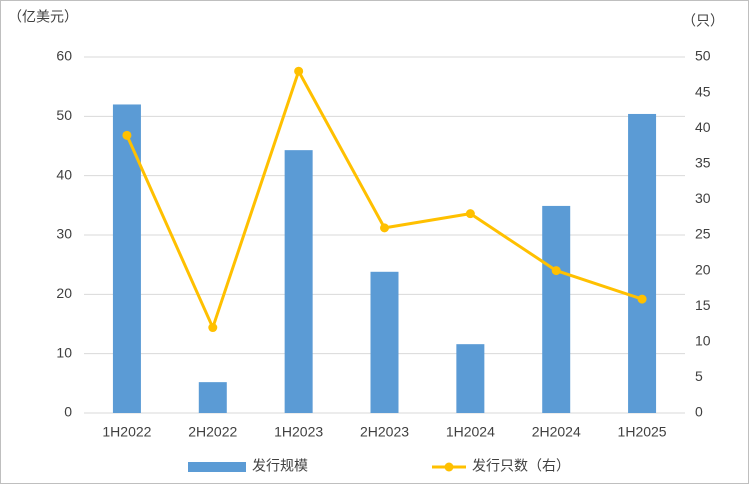 Image resolution: width=749 pixels, height=484 pixels. Describe the element at coordinates (703, 198) in the screenshot. I see `y2-tick-label: 30` at that location.